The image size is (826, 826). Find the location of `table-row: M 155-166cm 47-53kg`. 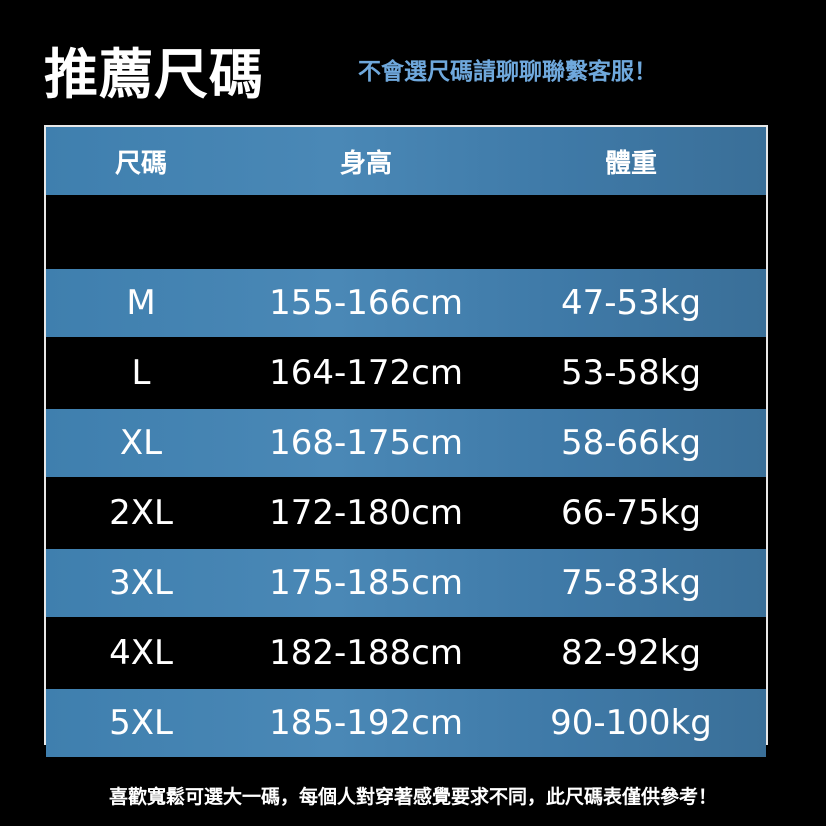

table-row: M 155-166cm 47-53kg is located at coordinates (406, 303).